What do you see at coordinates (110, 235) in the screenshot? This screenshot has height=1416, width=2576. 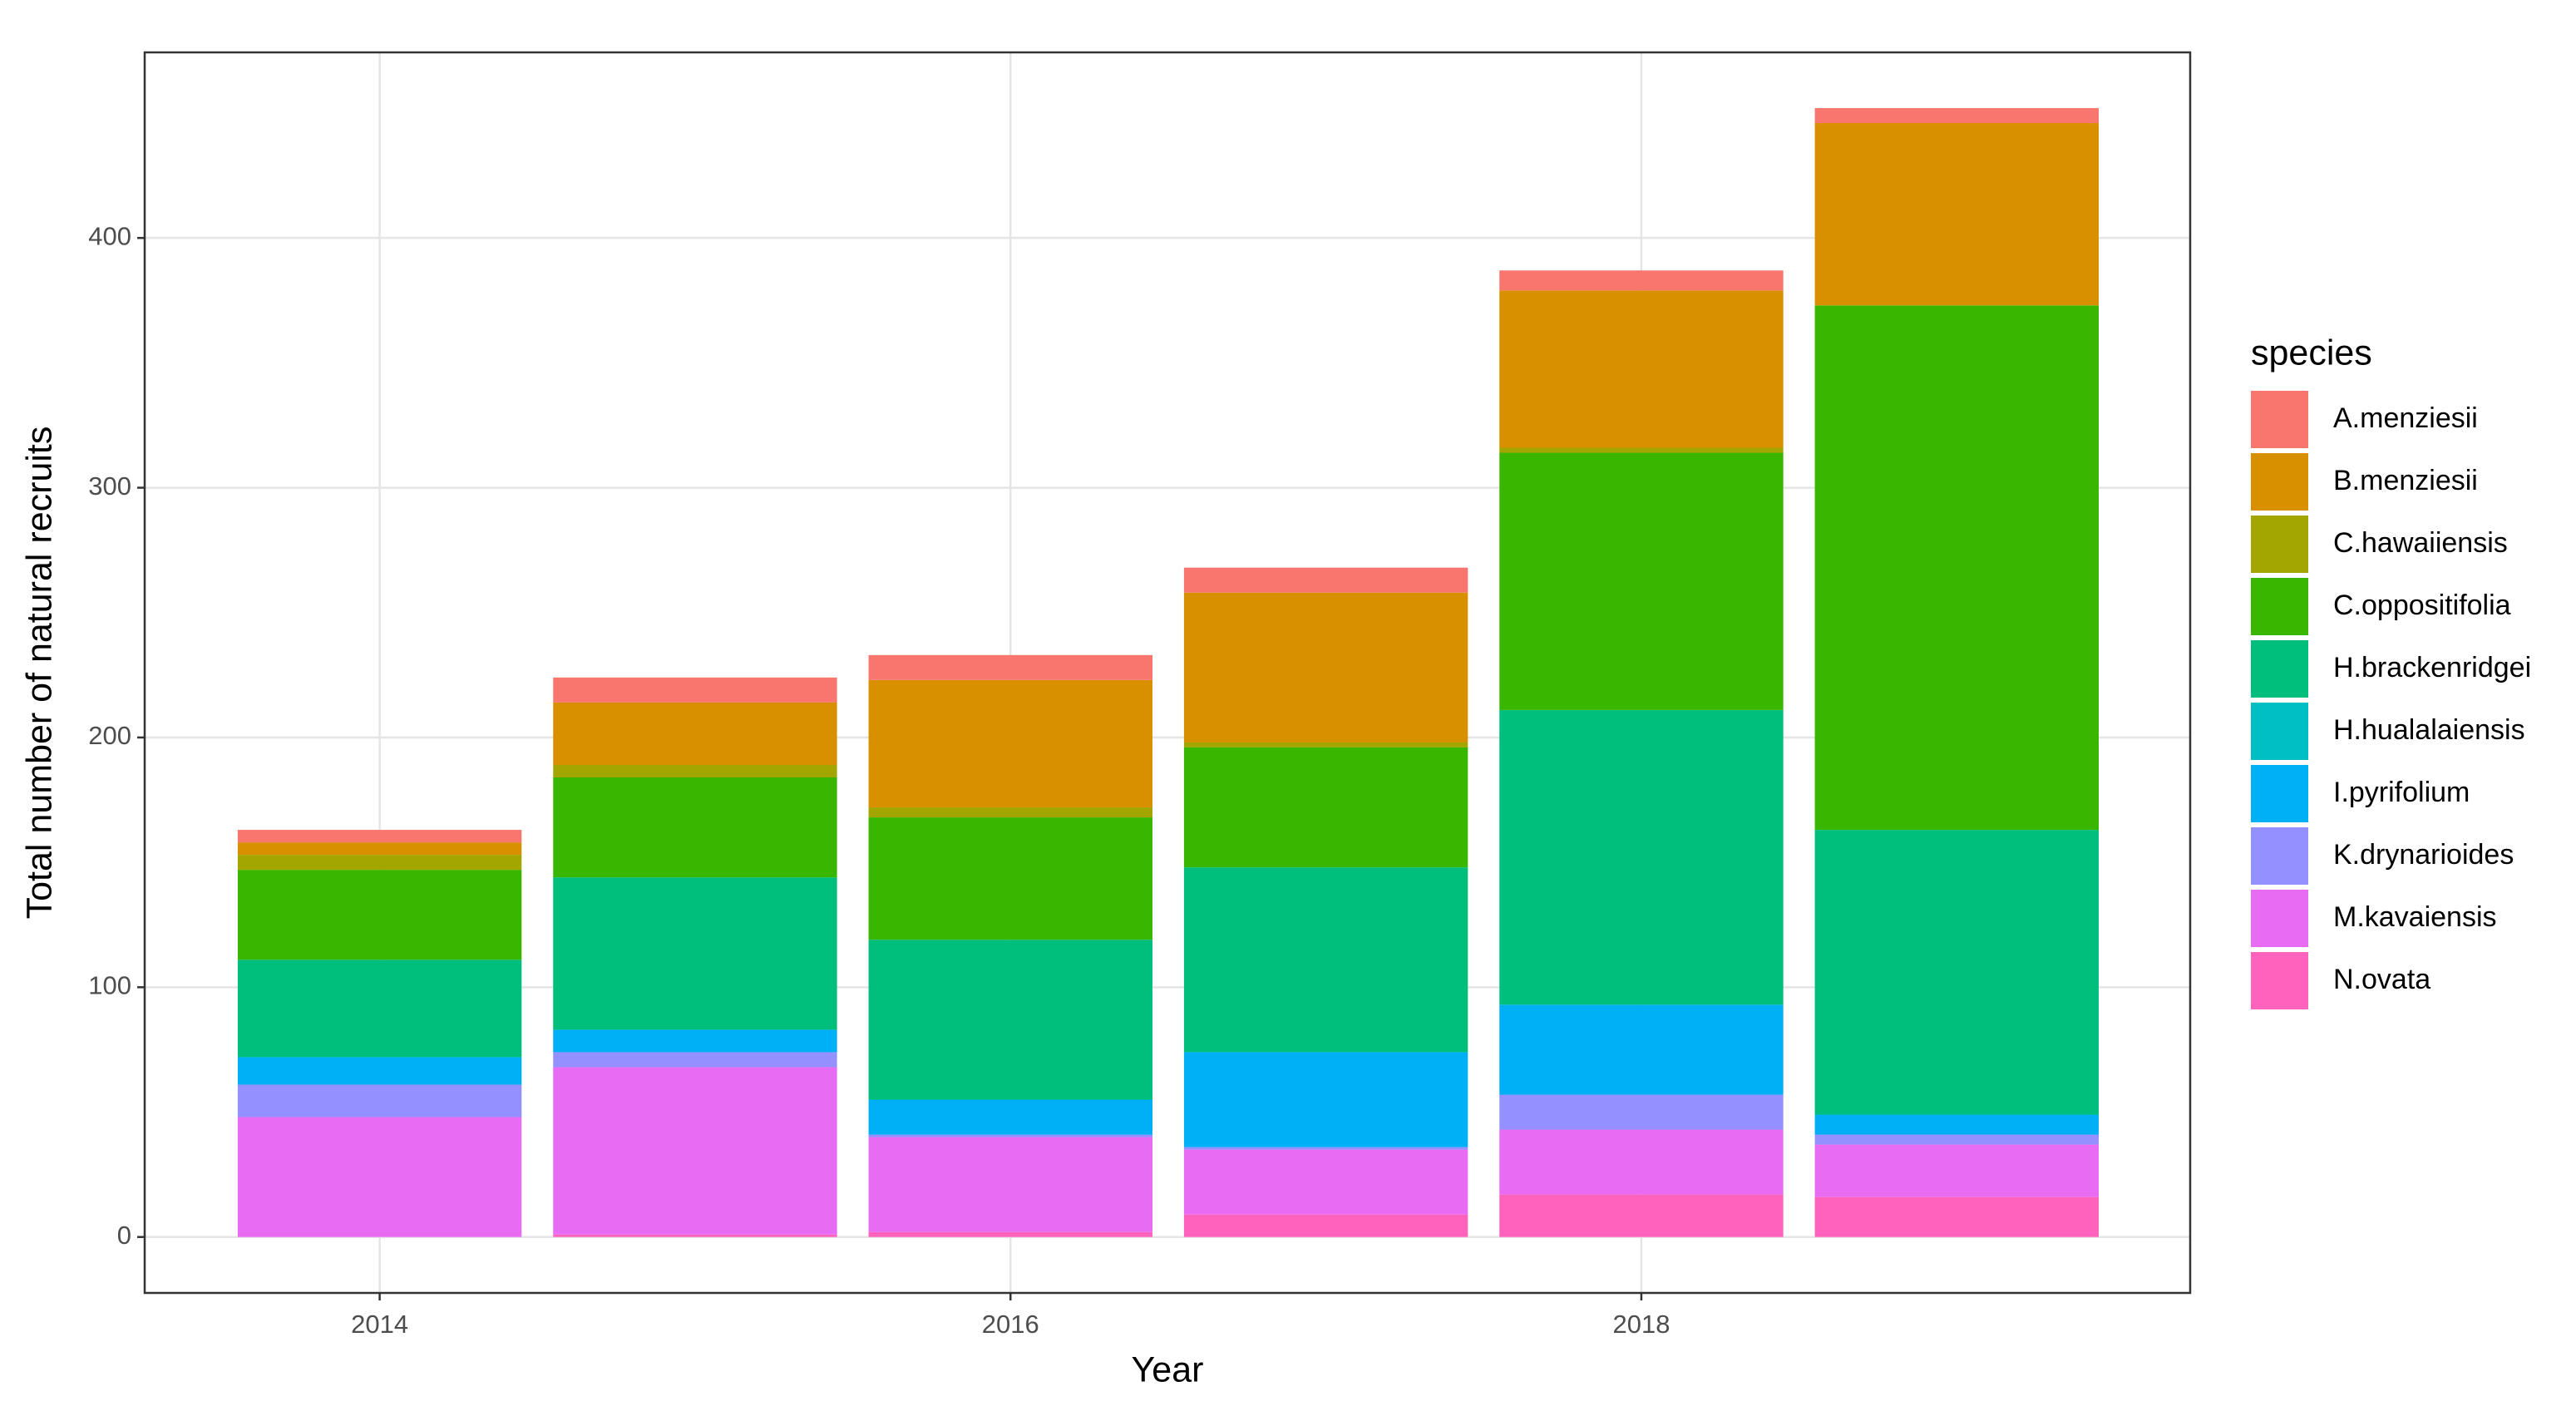 I see `y-tick-label: 400` at bounding box center [110, 235].